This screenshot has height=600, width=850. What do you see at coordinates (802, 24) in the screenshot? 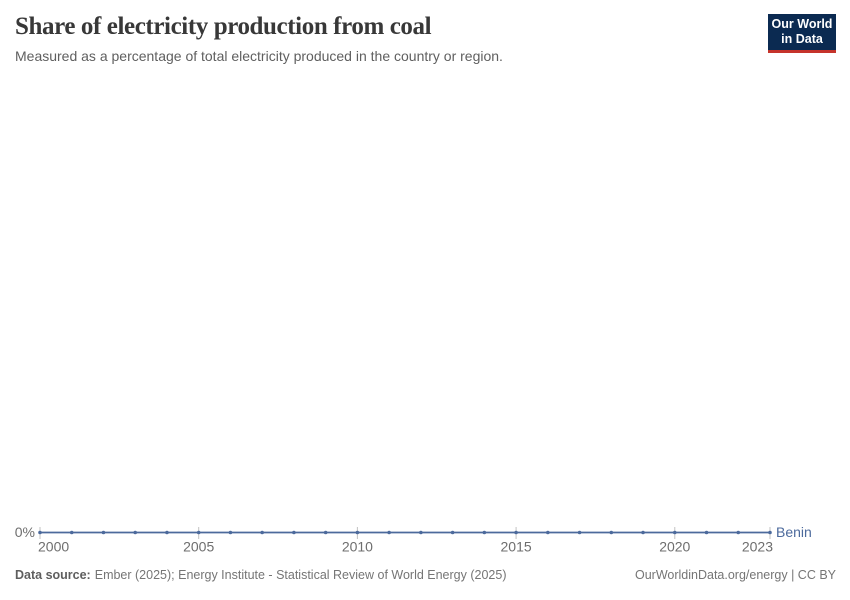
I see `owid-logo-line1: Our World` at bounding box center [802, 24].